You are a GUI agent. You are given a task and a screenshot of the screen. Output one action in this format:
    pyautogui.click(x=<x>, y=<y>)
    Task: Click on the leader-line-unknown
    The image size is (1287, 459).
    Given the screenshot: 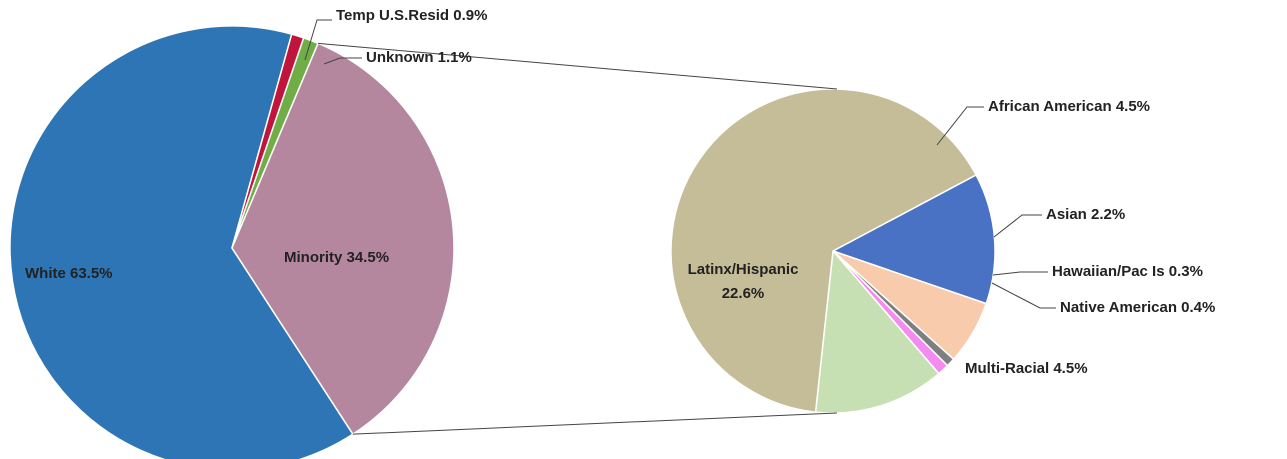 What is the action you would take?
    pyautogui.click(x=342, y=61)
    